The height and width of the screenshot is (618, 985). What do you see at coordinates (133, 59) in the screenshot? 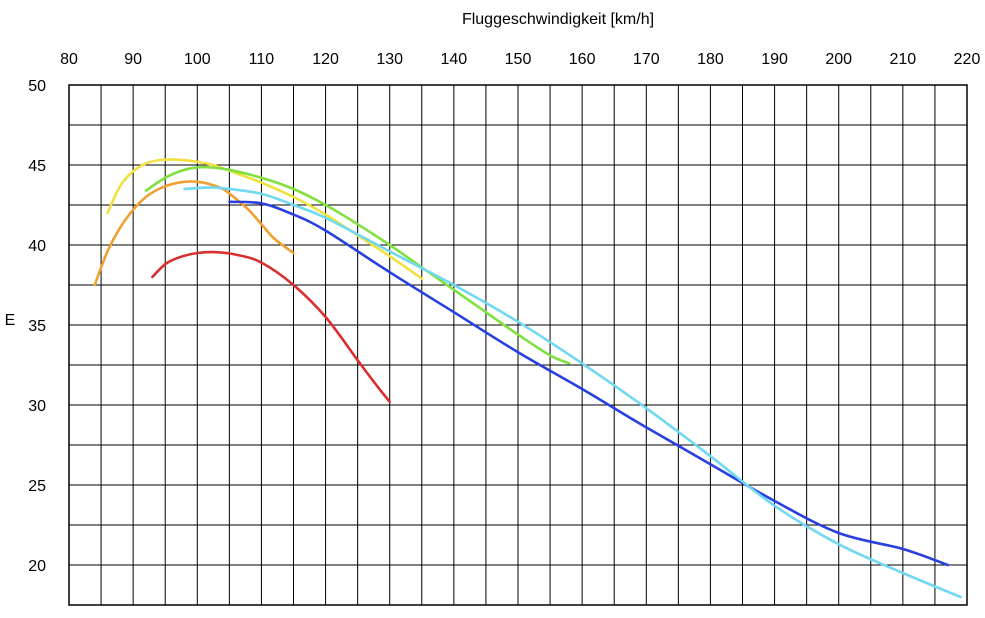
I see `x-tick-label: 90` at bounding box center [133, 59].